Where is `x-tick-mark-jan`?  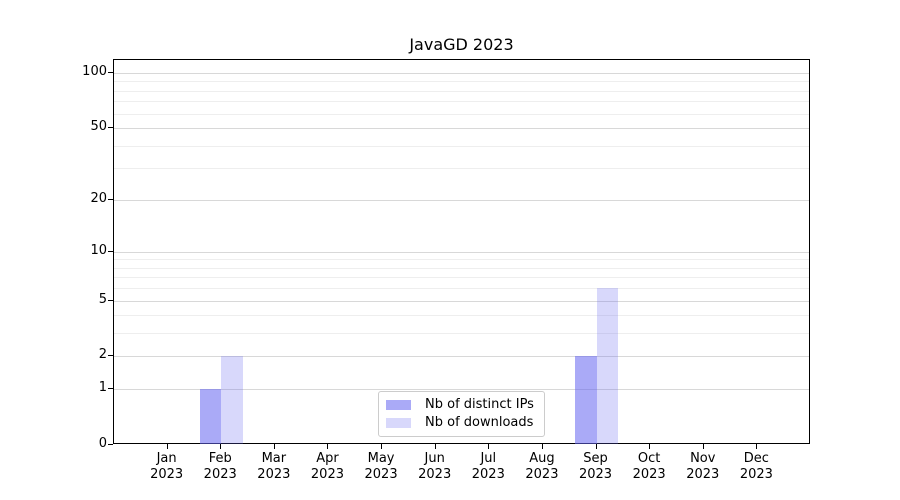
x-tick-mark-jan is located at coordinates (167, 446).